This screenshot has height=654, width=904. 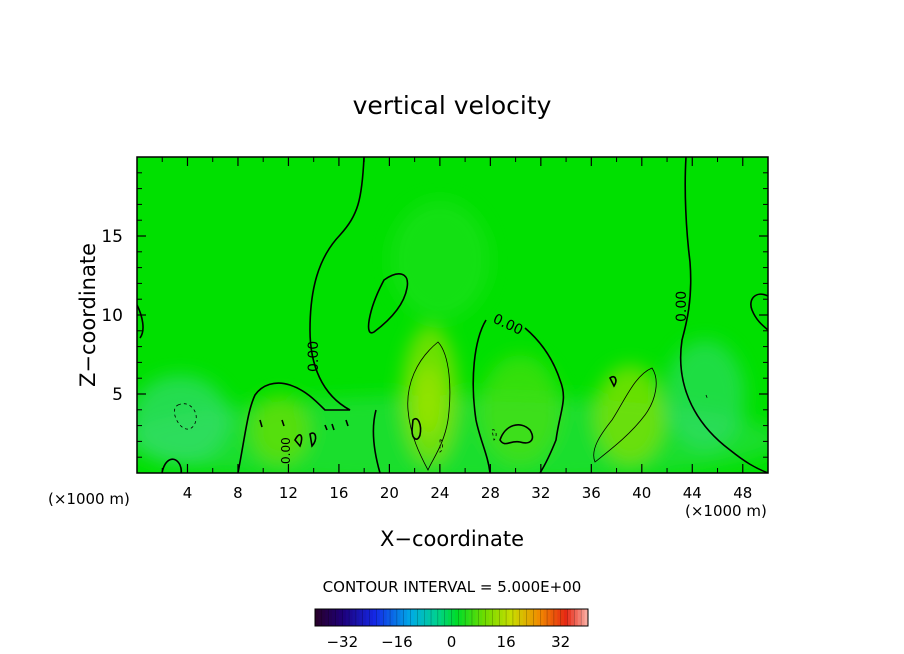 What do you see at coordinates (742, 493) in the screenshot?
I see `x-tick-label: 48` at bounding box center [742, 493].